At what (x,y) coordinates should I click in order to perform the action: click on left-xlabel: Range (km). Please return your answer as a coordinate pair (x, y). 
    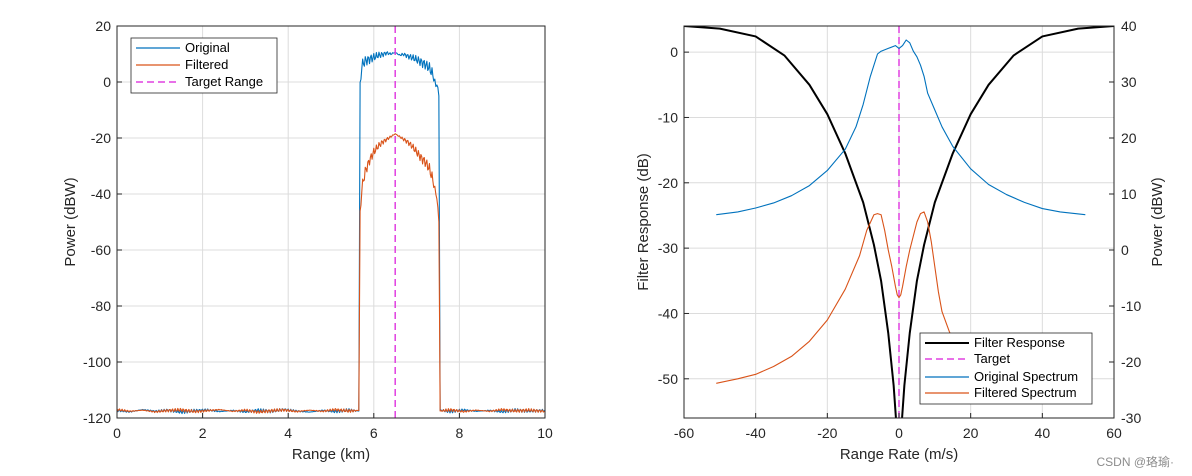
    Looking at the image, I should click on (331, 454).